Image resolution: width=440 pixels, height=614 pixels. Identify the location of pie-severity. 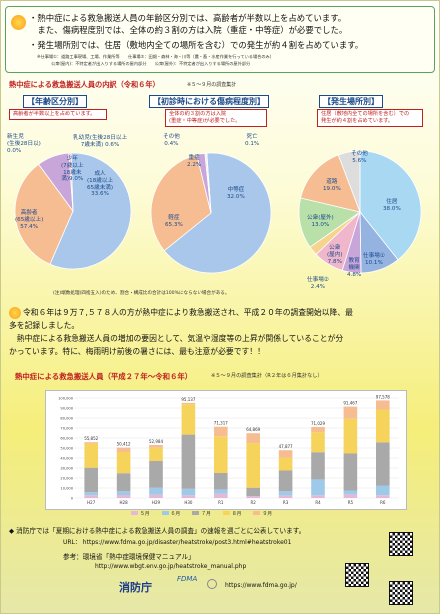
(211, 213).